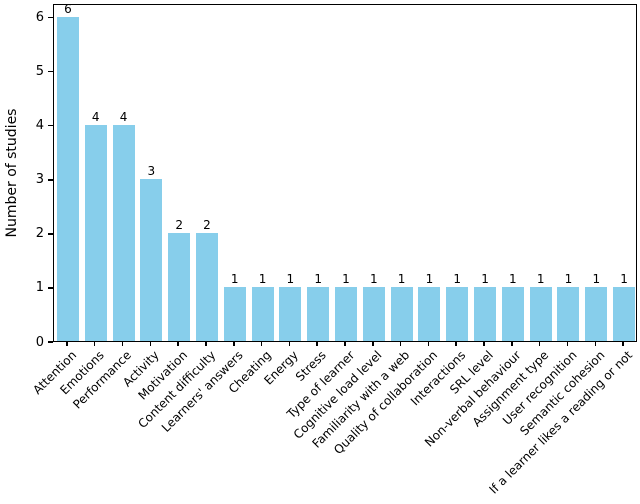 The image size is (640, 504). Describe the element at coordinates (151, 170) in the screenshot. I see `bar-value-label: 3` at that location.